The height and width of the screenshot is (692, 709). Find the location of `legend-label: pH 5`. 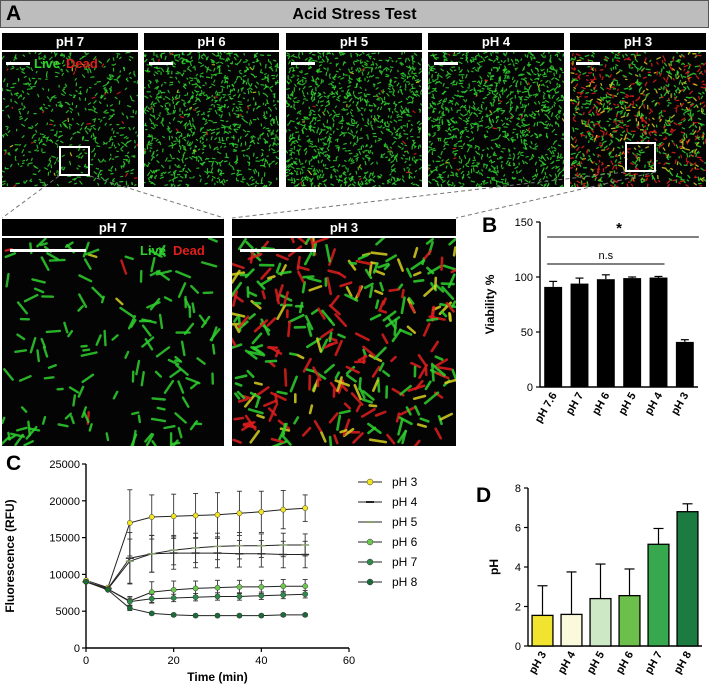

legend-label: pH 5 is located at coordinates (405, 522).